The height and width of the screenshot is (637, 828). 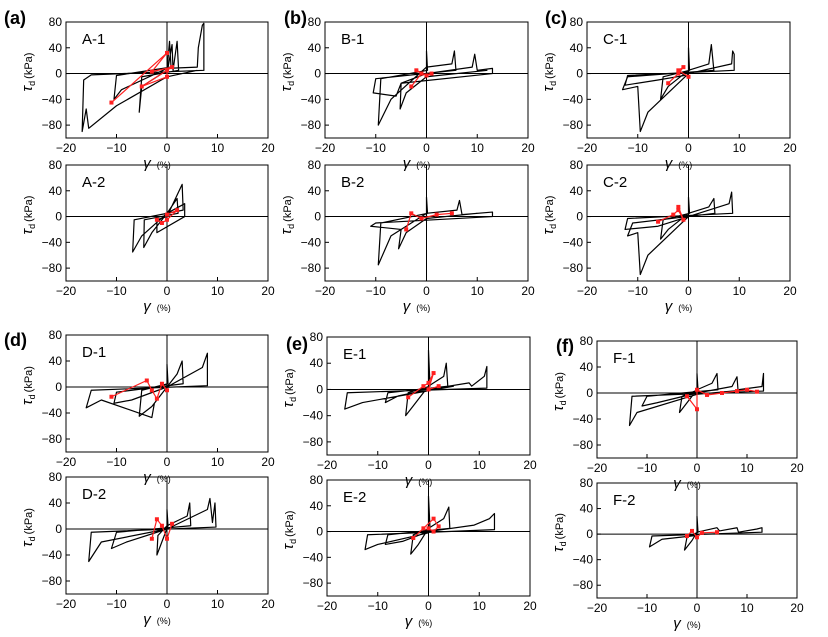 I want to click on panel-name: E-2, so click(x=354, y=497).